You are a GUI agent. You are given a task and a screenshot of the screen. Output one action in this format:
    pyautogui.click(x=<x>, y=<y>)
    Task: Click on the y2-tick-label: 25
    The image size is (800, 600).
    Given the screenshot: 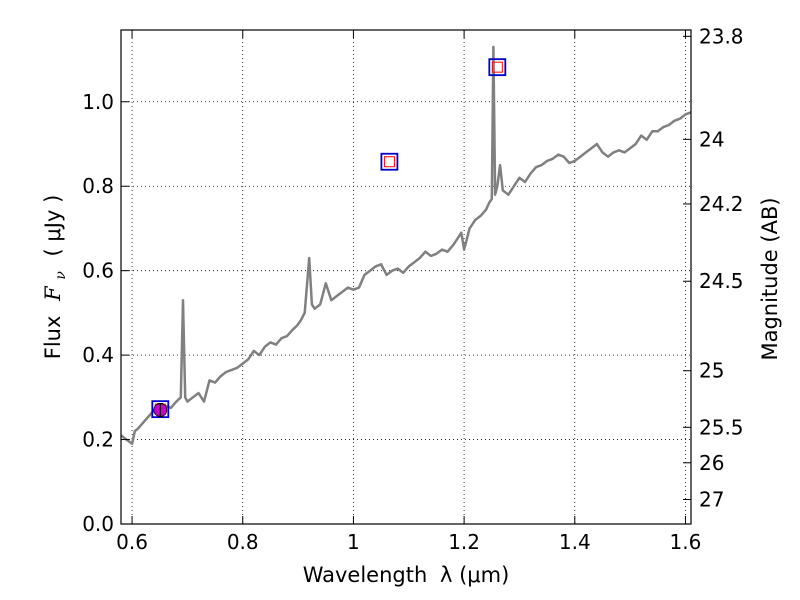 What is the action you would take?
    pyautogui.click(x=711, y=371)
    